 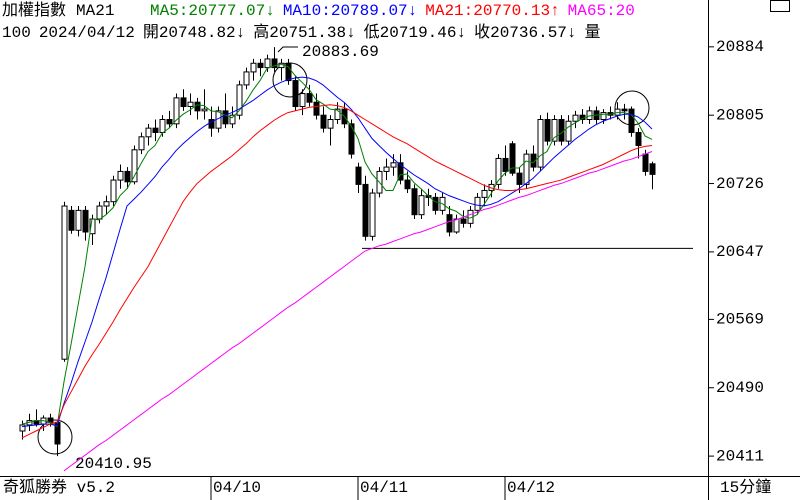 I want to click on legend-entry: MA21:20770.13↑, so click(x=492, y=11).